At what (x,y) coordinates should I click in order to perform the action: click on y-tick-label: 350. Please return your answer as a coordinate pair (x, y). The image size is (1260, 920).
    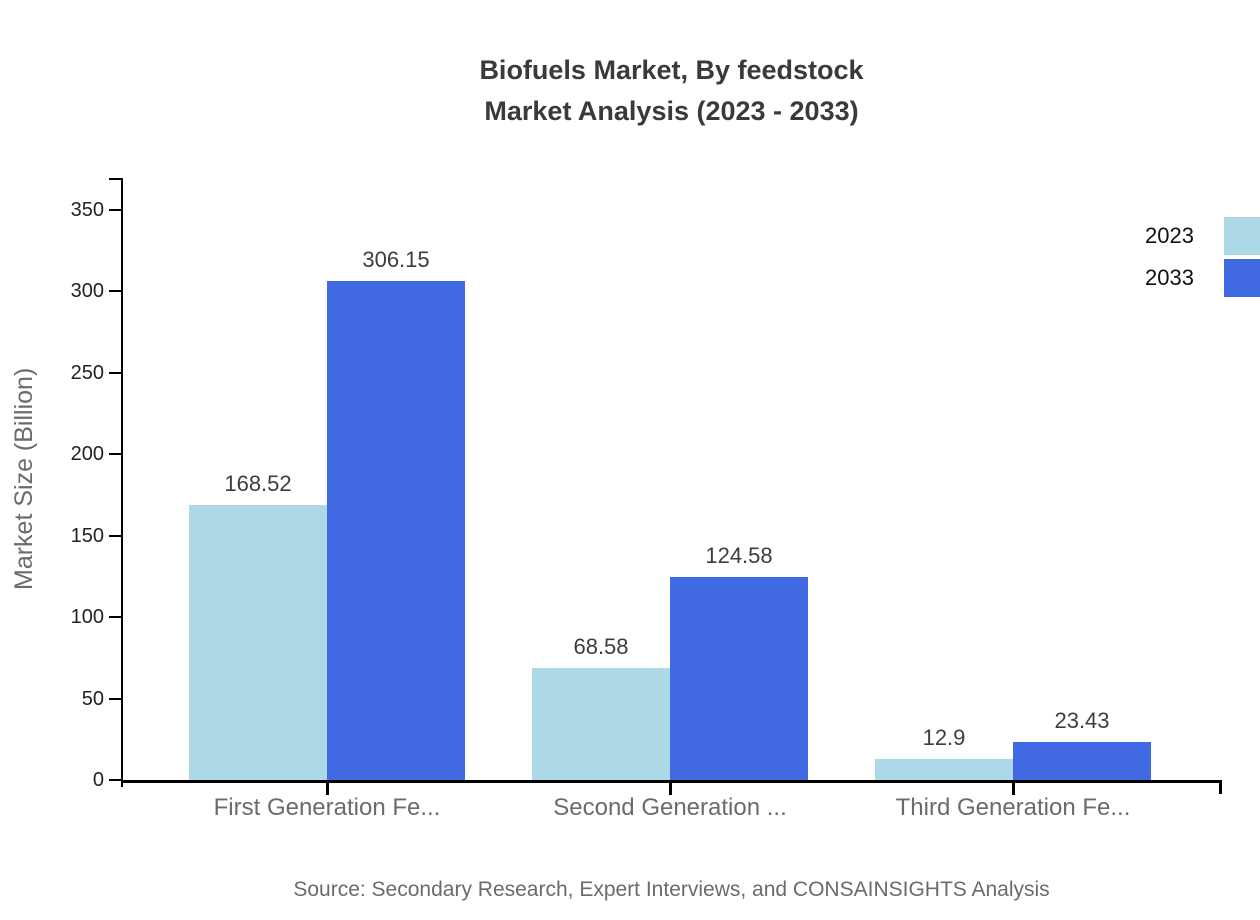
    Looking at the image, I should click on (87, 209).